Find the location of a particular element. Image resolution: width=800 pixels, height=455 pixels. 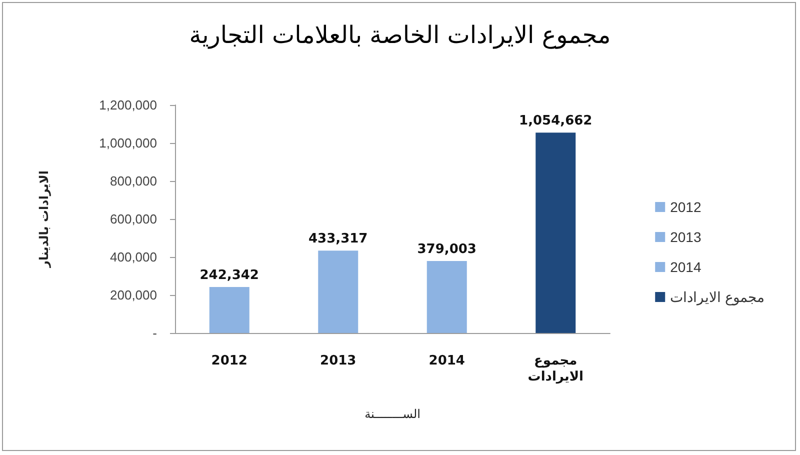

data-label: 242,342 is located at coordinates (229, 275).